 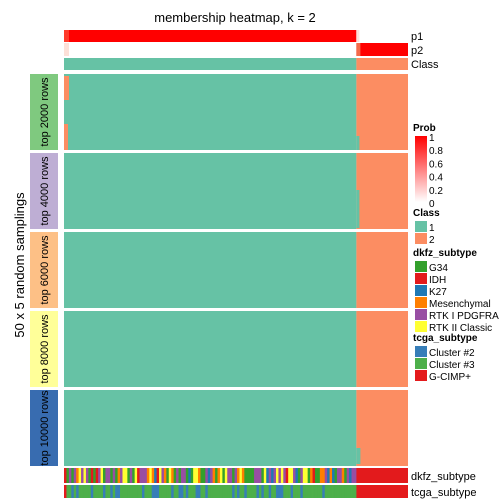 I want to click on legend-title-class: Class, so click(x=426, y=213).